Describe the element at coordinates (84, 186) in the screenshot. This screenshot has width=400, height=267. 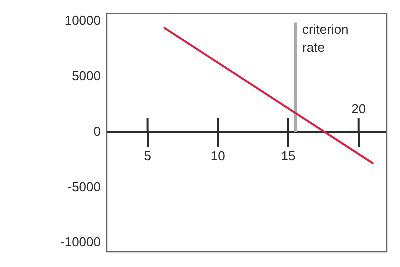
I see `y-tick-label: -5000` at that location.